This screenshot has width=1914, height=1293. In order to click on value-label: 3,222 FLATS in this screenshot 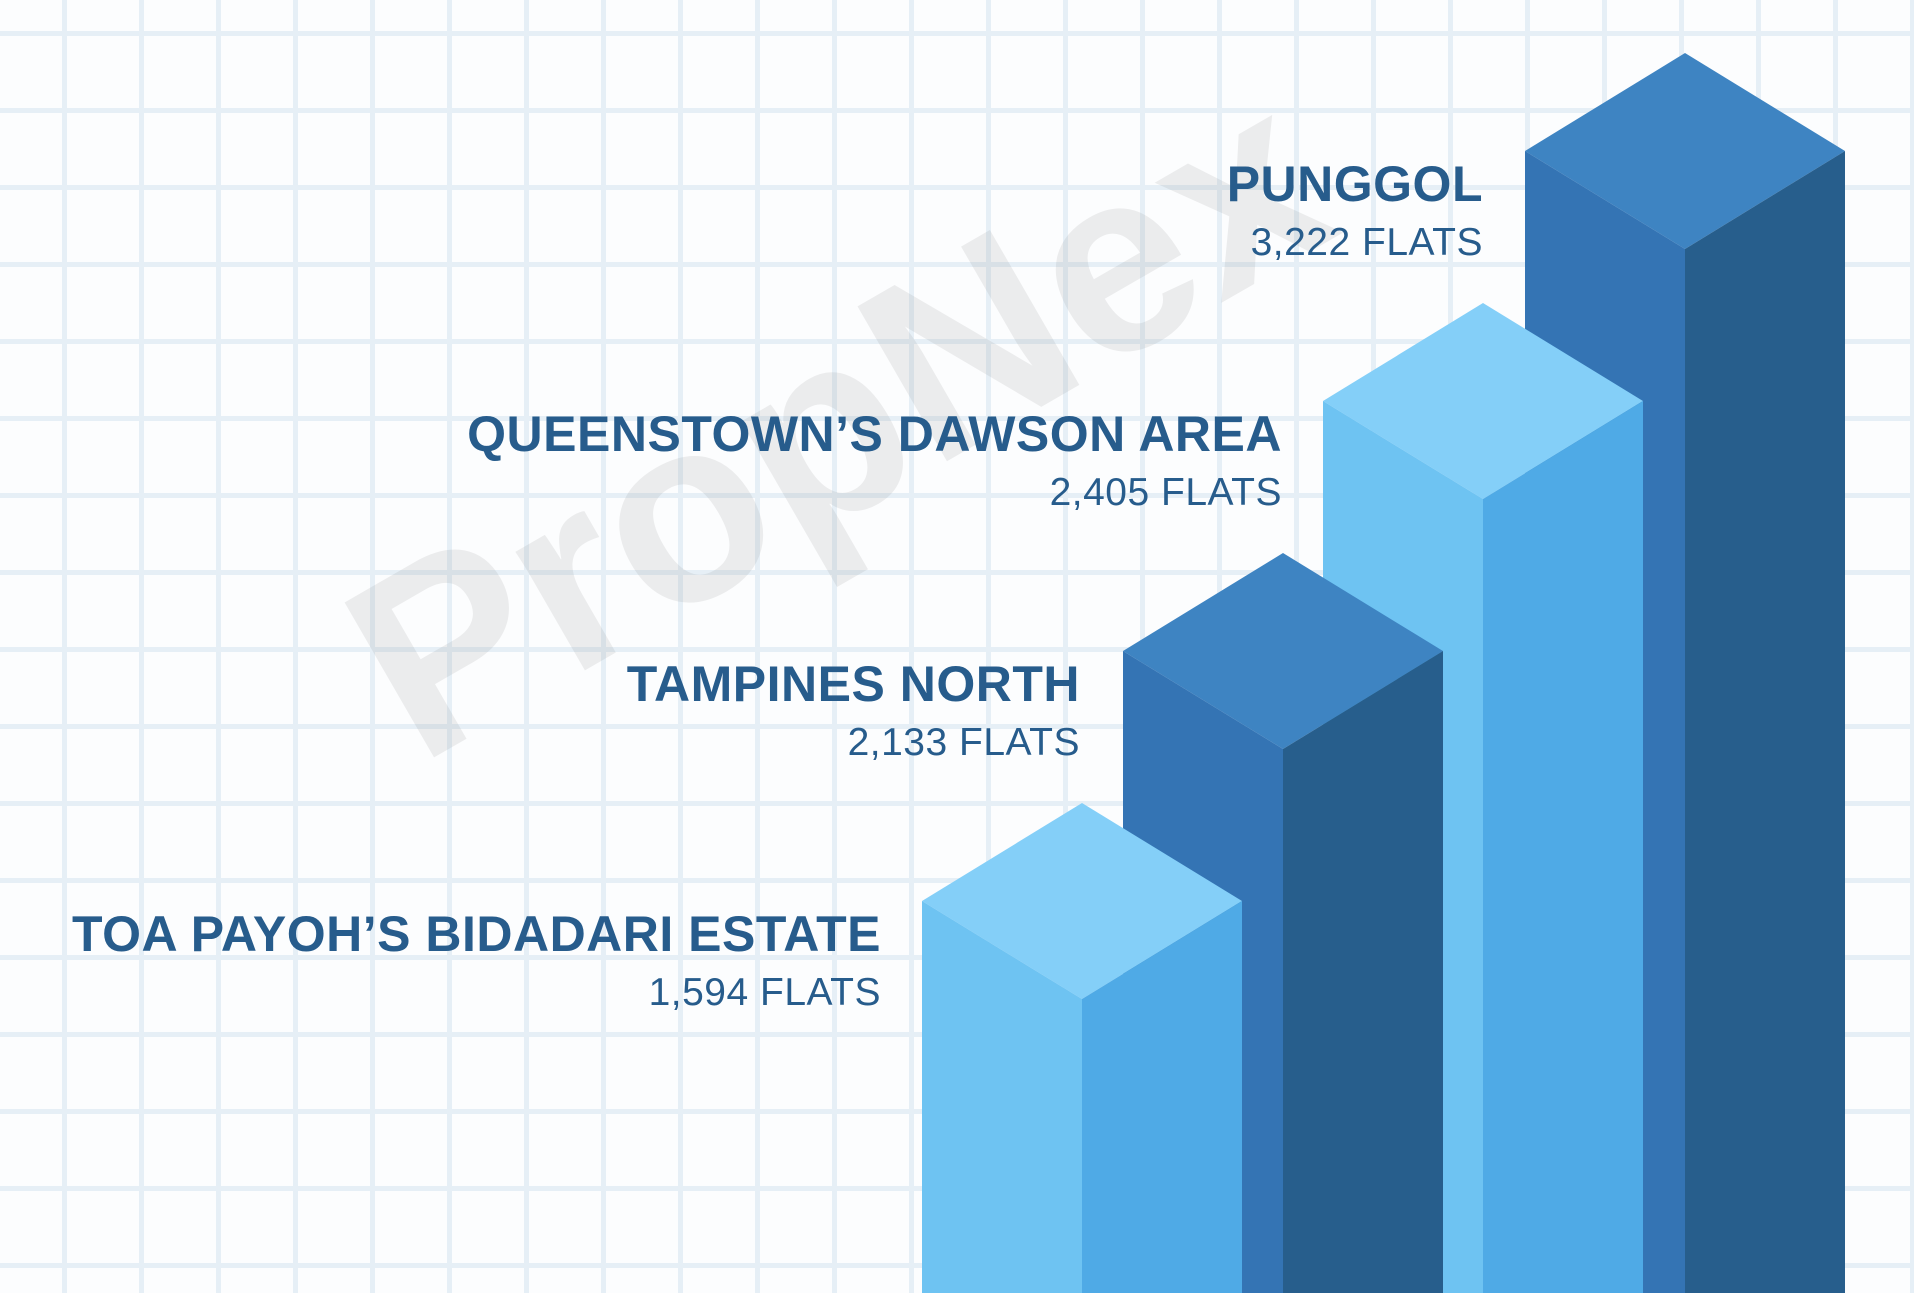, I will do `click(1366, 242)`.